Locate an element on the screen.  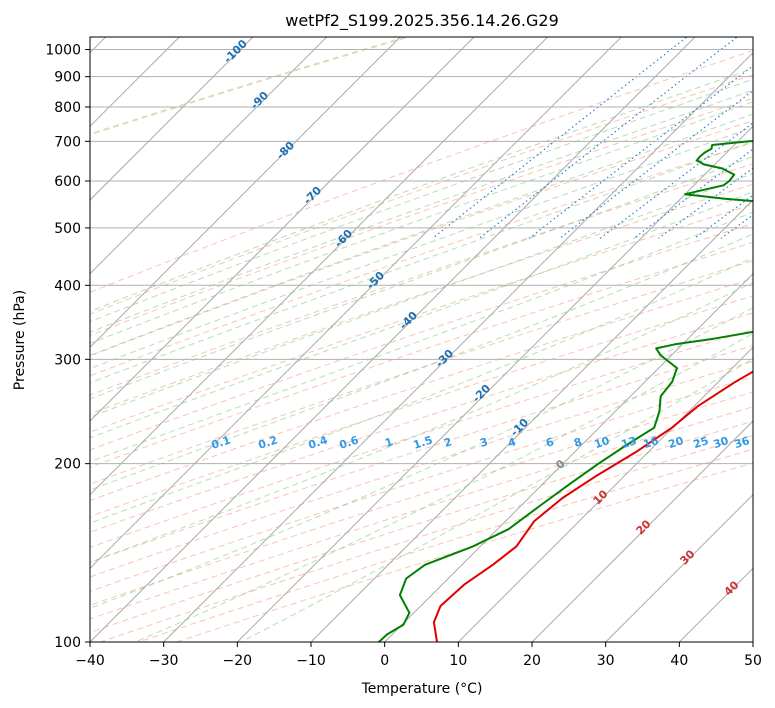
x-tick-label: −10 is located at coordinates (311, 661).